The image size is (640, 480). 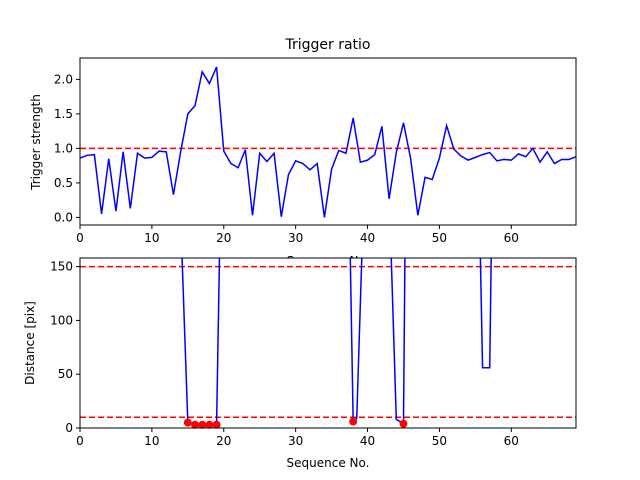 I want to click on y-tick-label: 1.5, so click(x=63, y=114).